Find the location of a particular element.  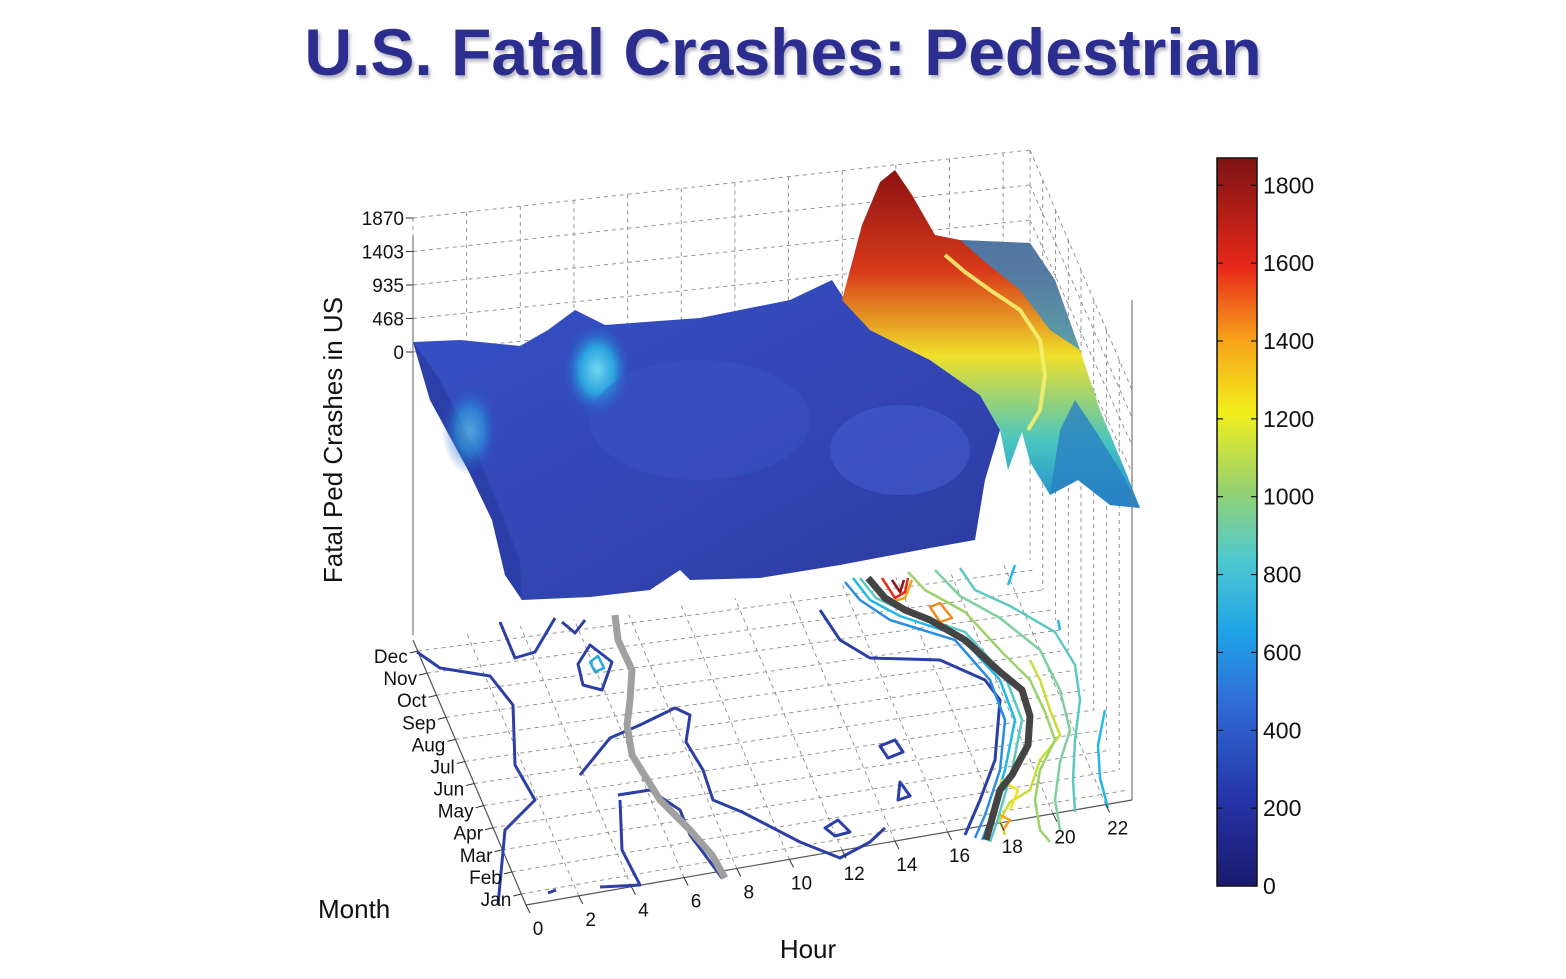

x-tick-label: 16 is located at coordinates (959, 856).